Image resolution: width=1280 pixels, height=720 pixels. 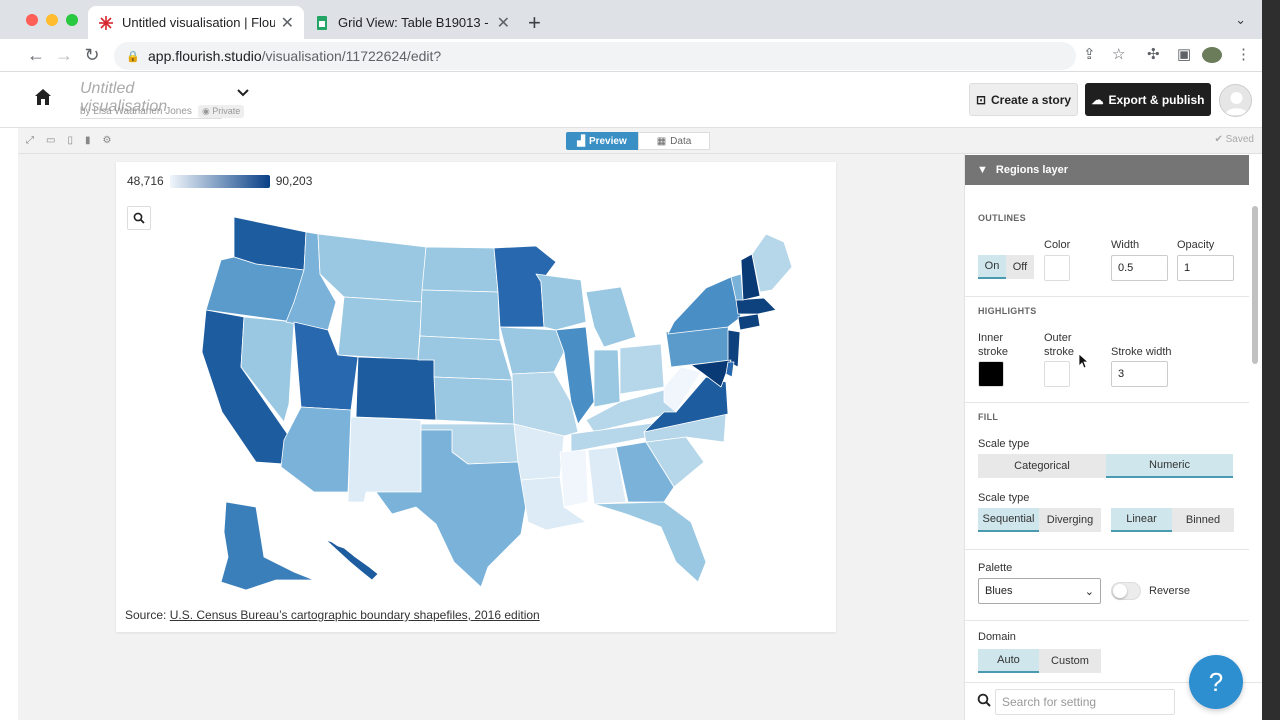 I want to click on panel-scrollbar, so click(x=1255, y=285).